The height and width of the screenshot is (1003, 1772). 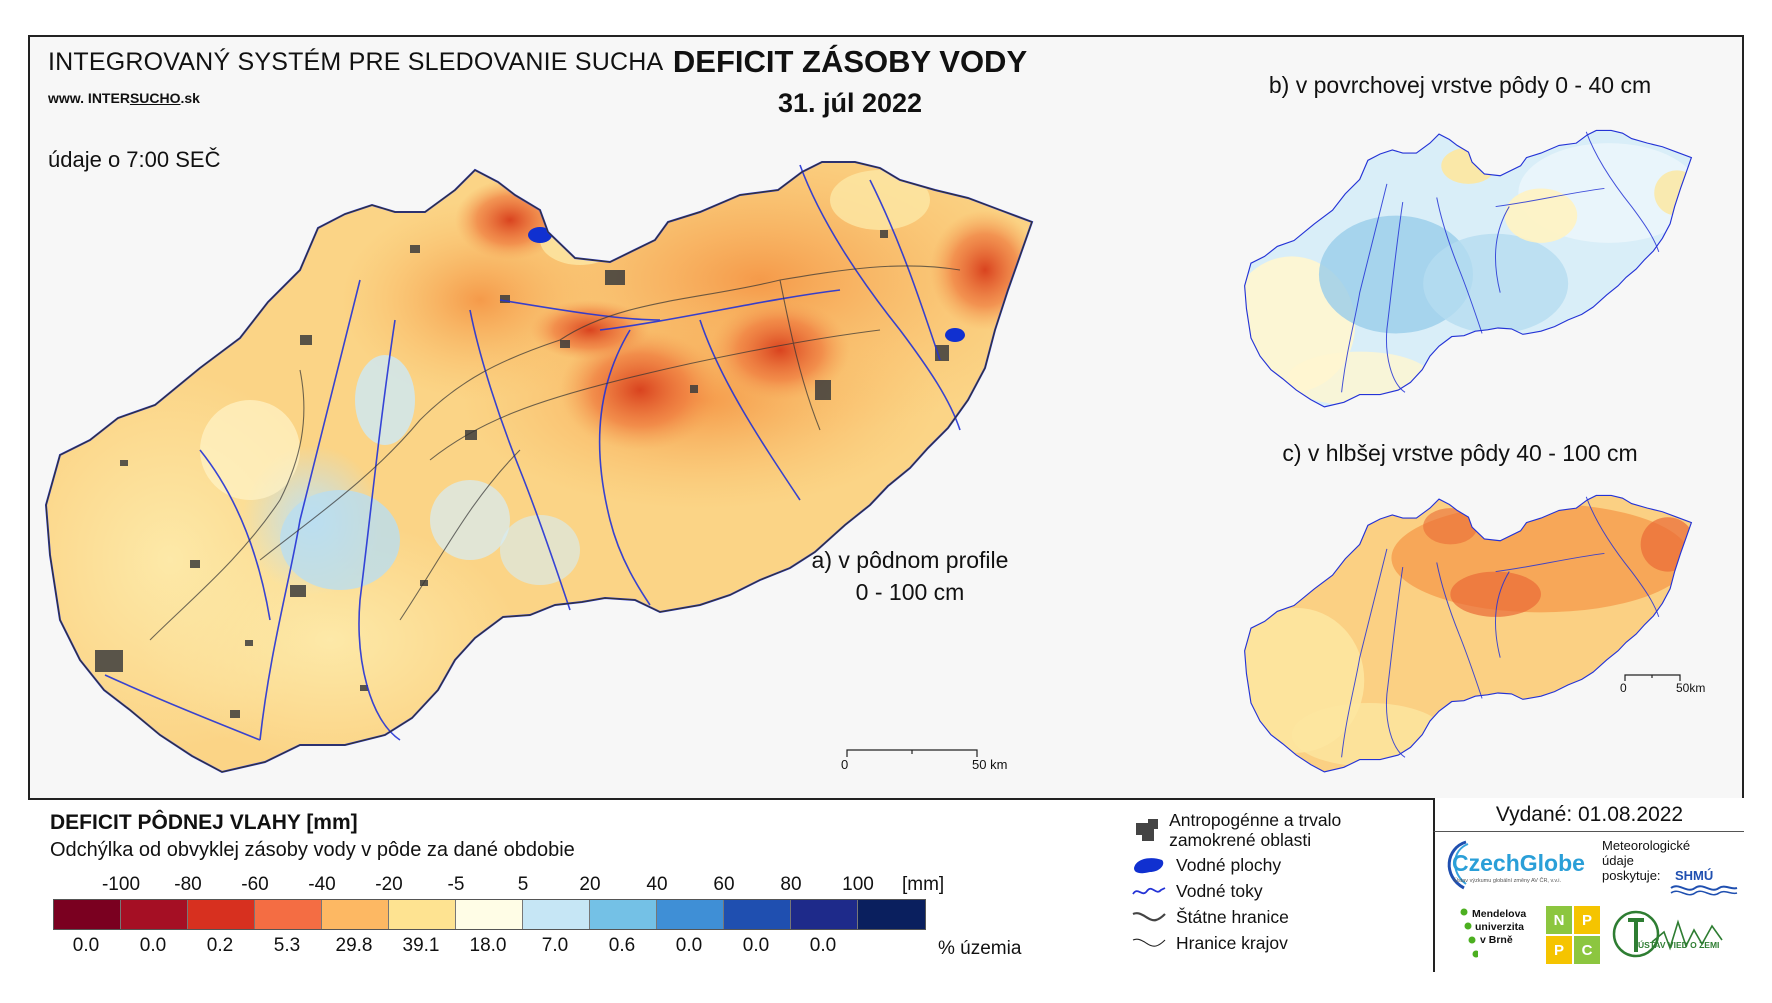 What do you see at coordinates (912, 753) in the screenshot?
I see `main-scale-bar` at bounding box center [912, 753].